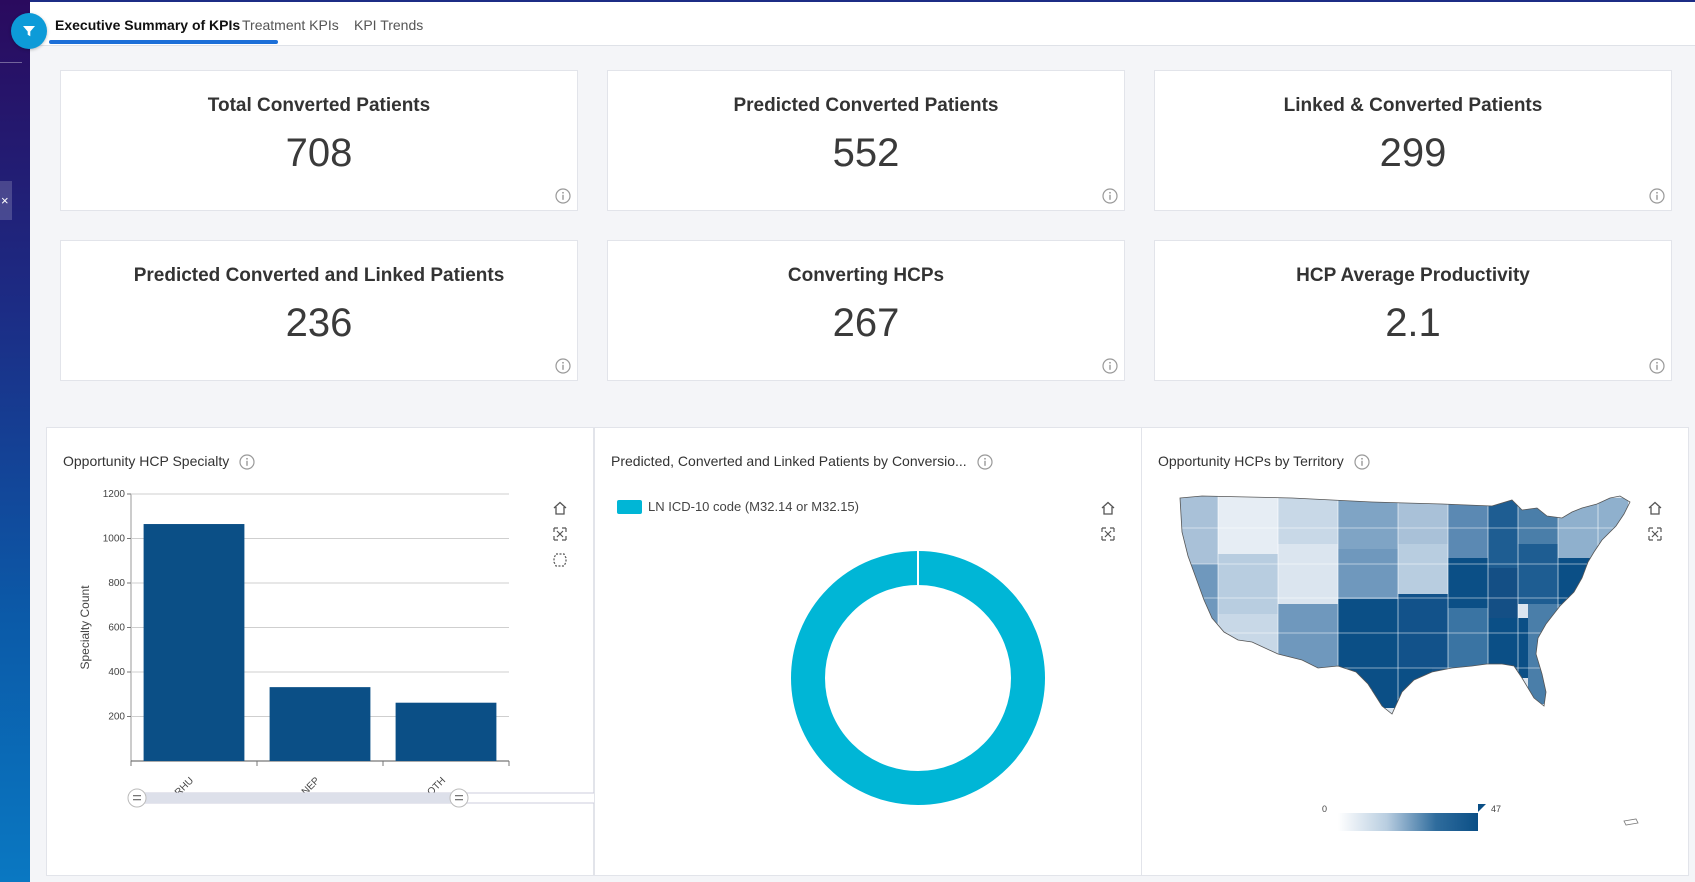 This screenshot has height=882, width=1695. What do you see at coordinates (319, 275) in the screenshot?
I see `kpi-title: Predicted Converted and Linked Patients` at bounding box center [319, 275].